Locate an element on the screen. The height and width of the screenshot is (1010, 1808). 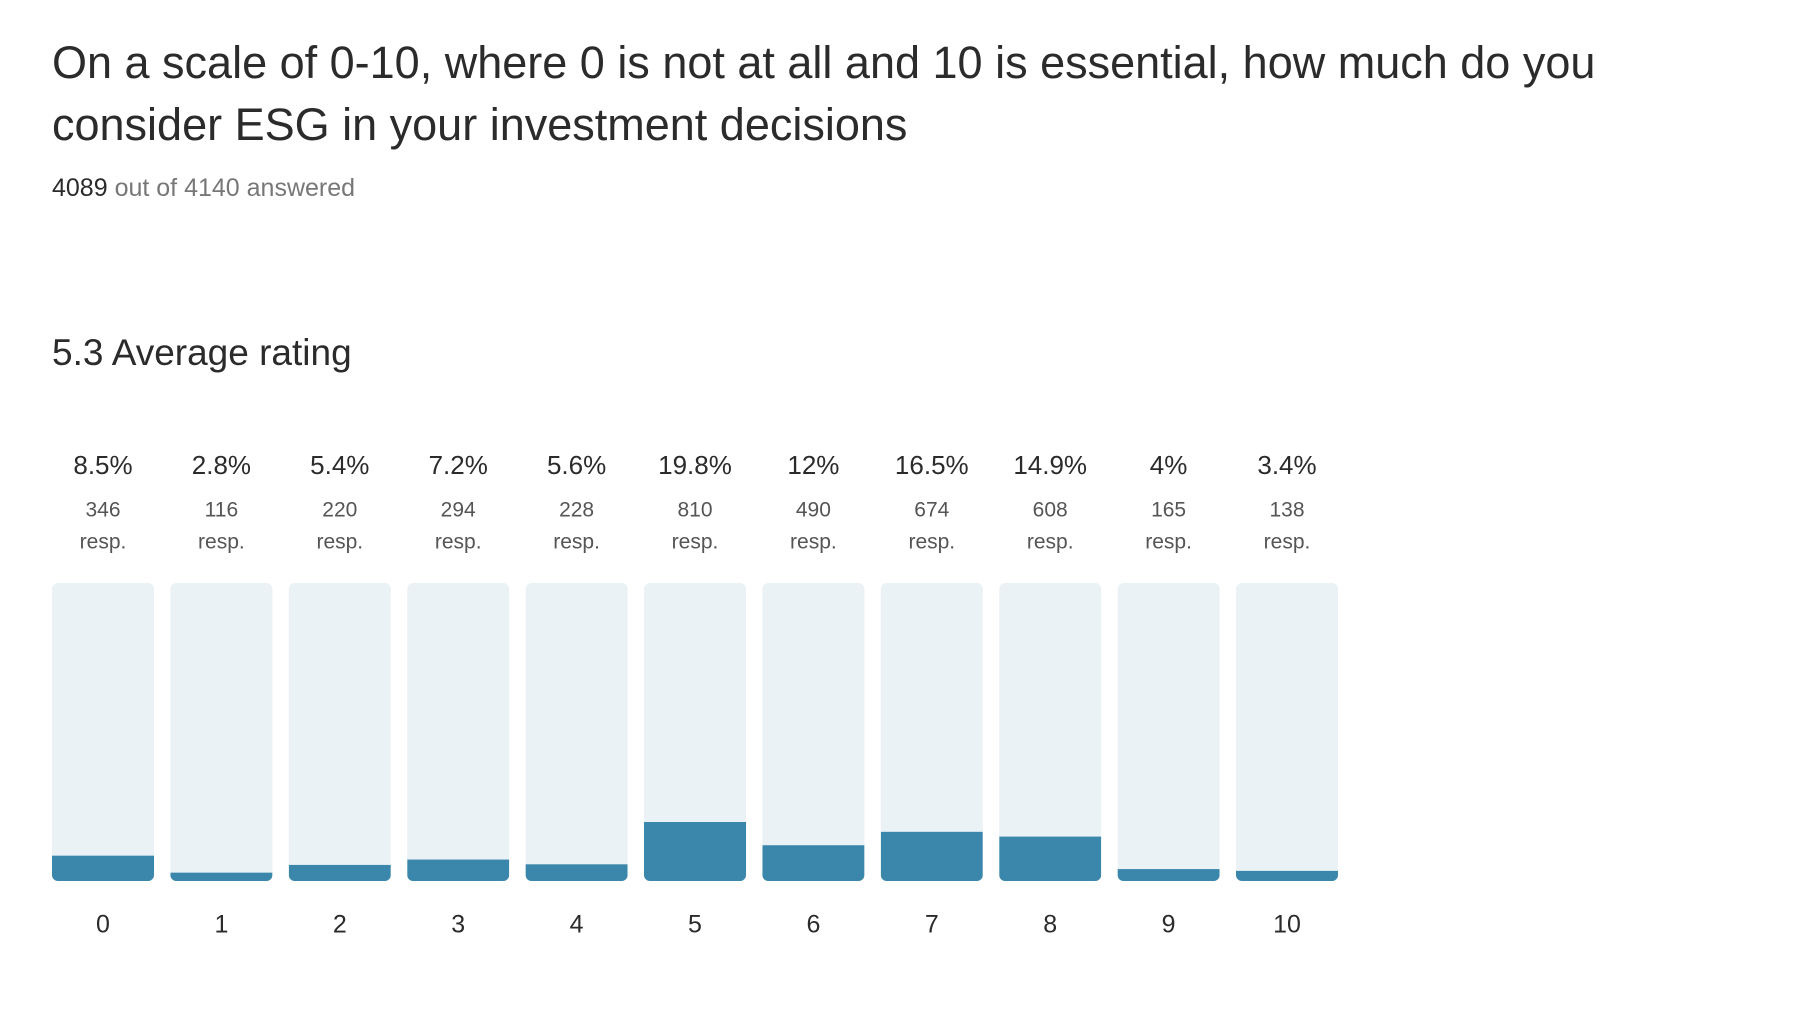
x-tick-label: 6 is located at coordinates (813, 925).